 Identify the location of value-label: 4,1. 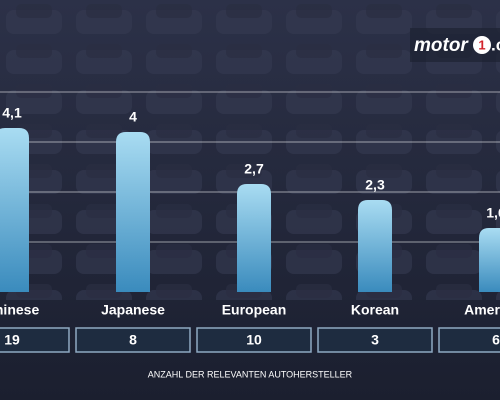
(12, 113).